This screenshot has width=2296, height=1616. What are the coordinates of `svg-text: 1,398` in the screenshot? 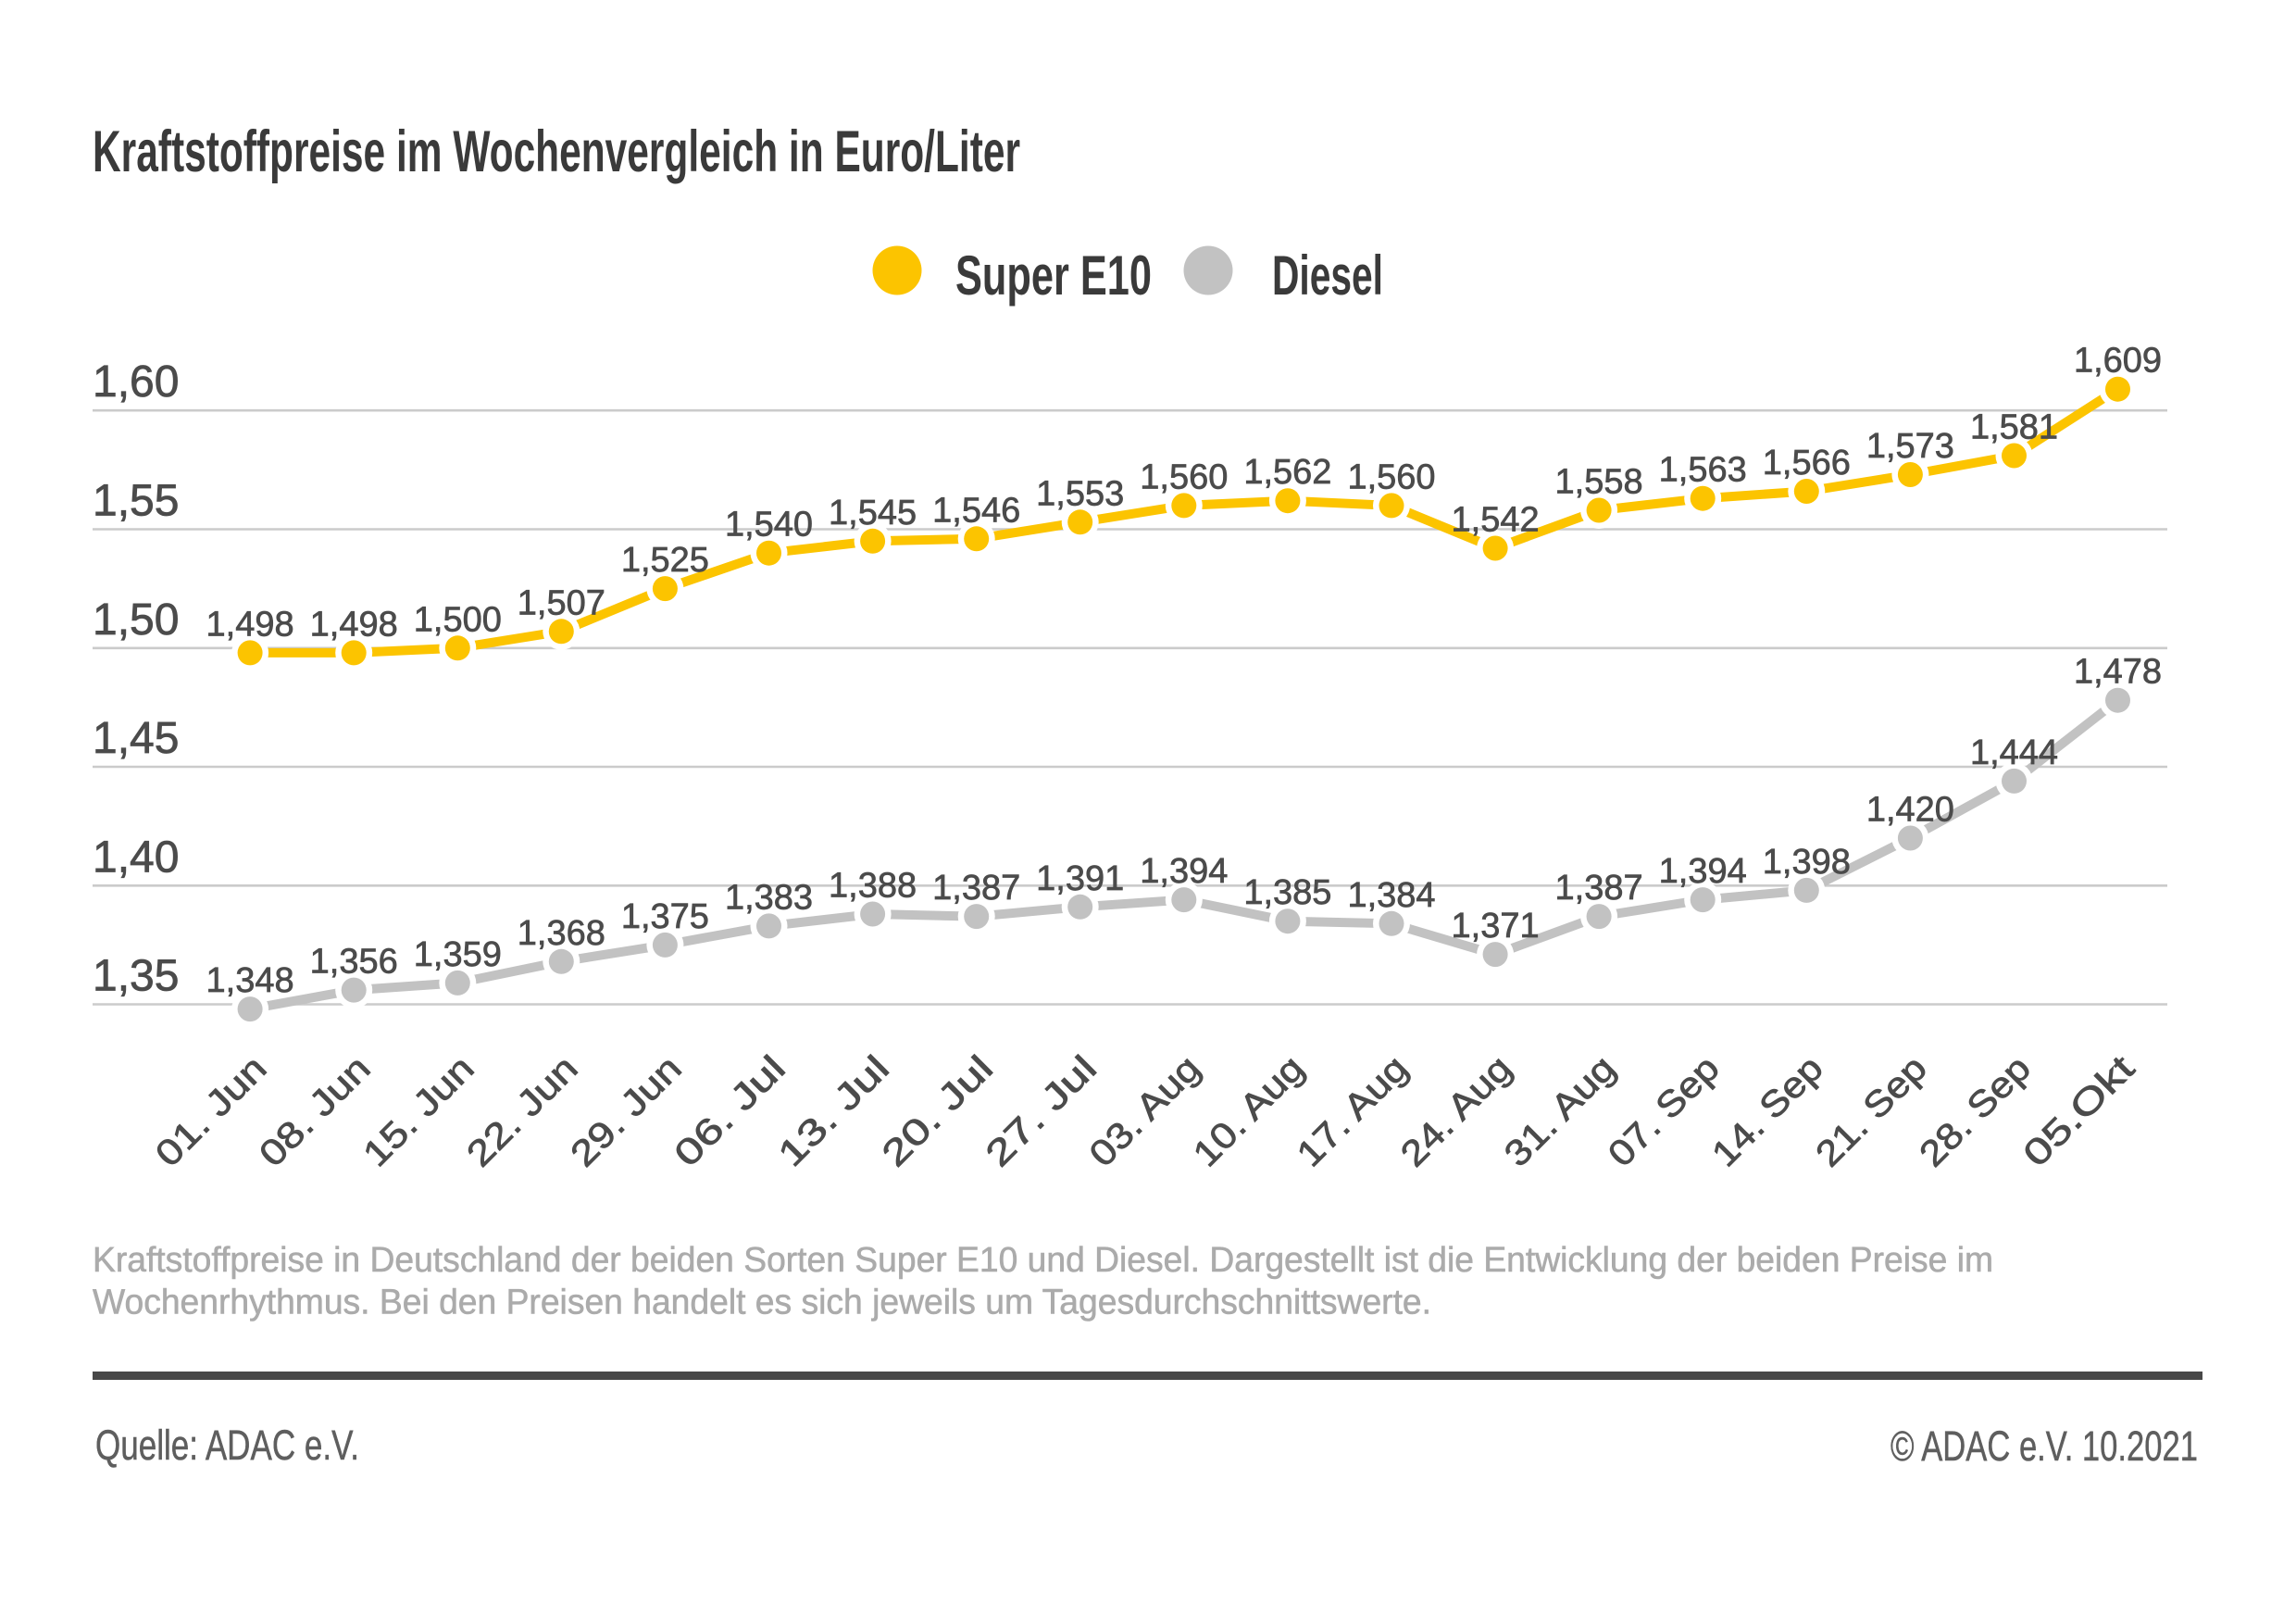 It's located at (1807, 862).